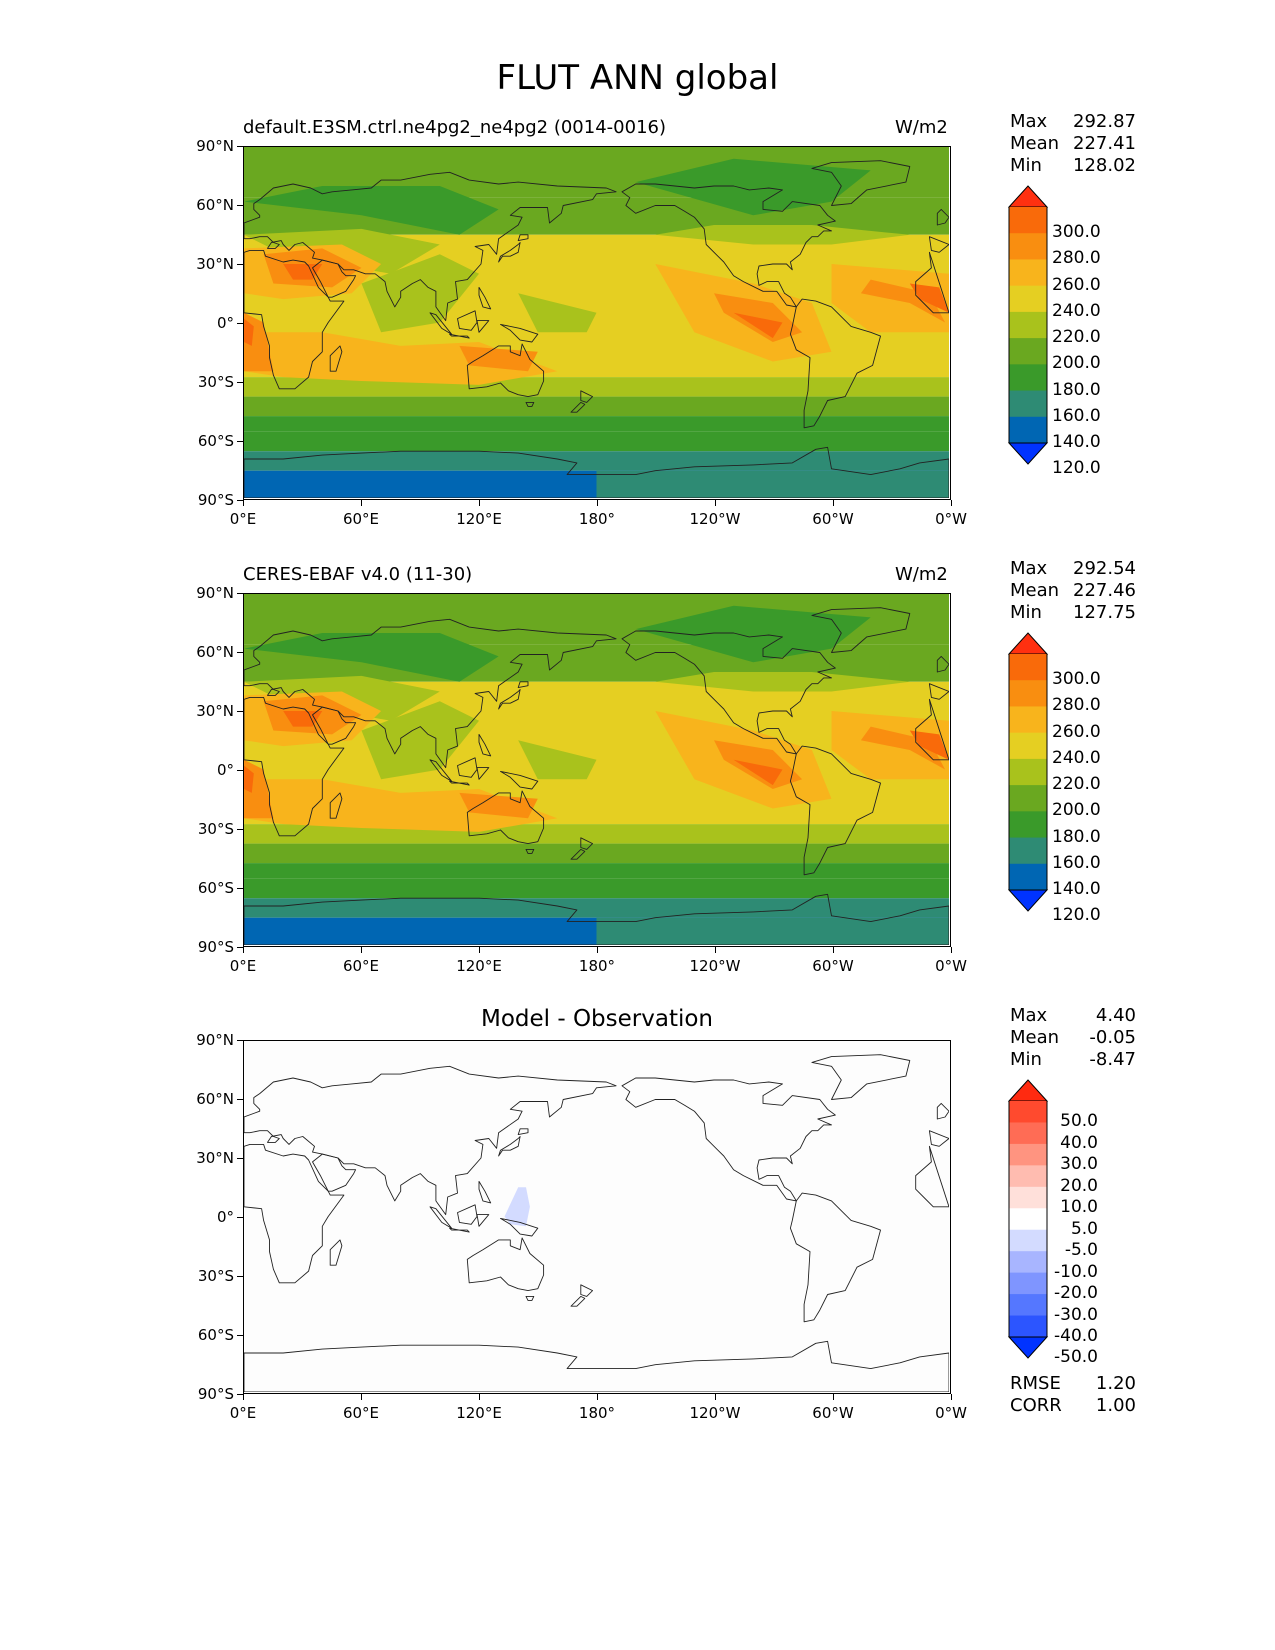 This screenshot has height=1650, width=1275. What do you see at coordinates (1084, 1228) in the screenshot?
I see `colorbar-tick-label: 5.0` at bounding box center [1084, 1228].